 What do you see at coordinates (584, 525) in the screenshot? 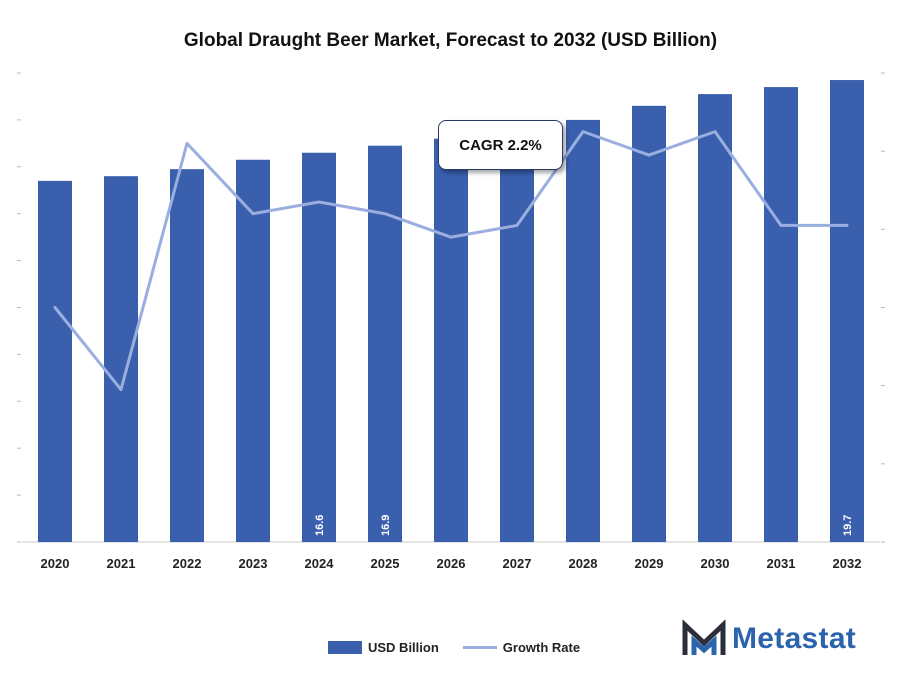
I see `bar-data-labels: 16.6 16.9 19.7` at bounding box center [584, 525].